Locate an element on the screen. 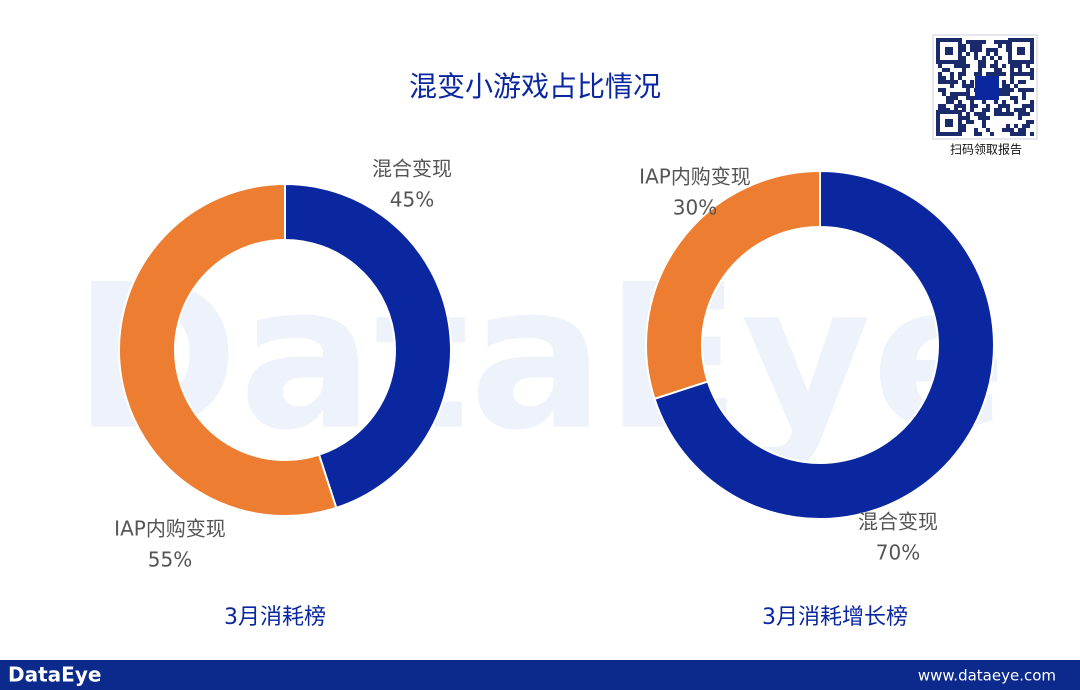 The height and width of the screenshot is (690, 1080). segment-label: IAP内购变现 is located at coordinates (170, 529).